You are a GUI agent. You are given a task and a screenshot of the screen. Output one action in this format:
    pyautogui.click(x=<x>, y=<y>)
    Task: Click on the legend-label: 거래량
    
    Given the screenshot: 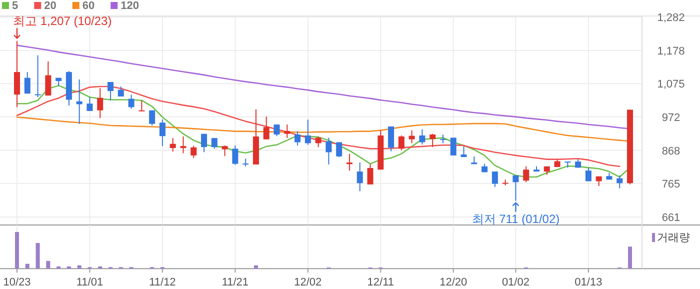 What is the action you would take?
    pyautogui.click(x=673, y=238)
    